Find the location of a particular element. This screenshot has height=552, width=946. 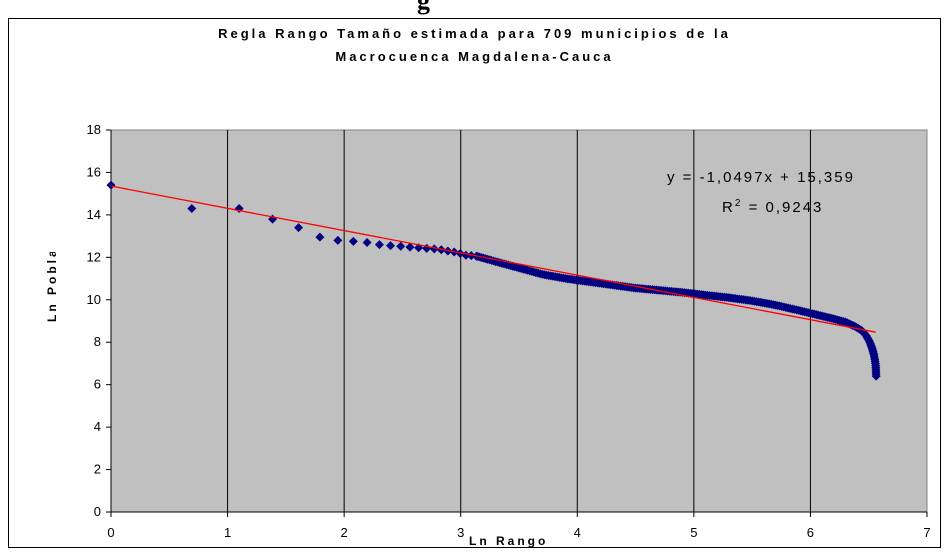

chart-title-line-2: Macrocuenca Magdalena-Cauca is located at coordinates (474, 56).